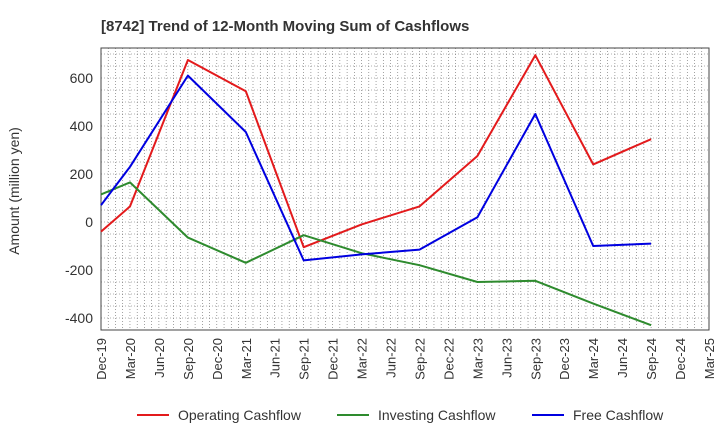  What do you see at coordinates (709, 358) in the screenshot?
I see `x-tick-label: Mar-25` at bounding box center [709, 358].